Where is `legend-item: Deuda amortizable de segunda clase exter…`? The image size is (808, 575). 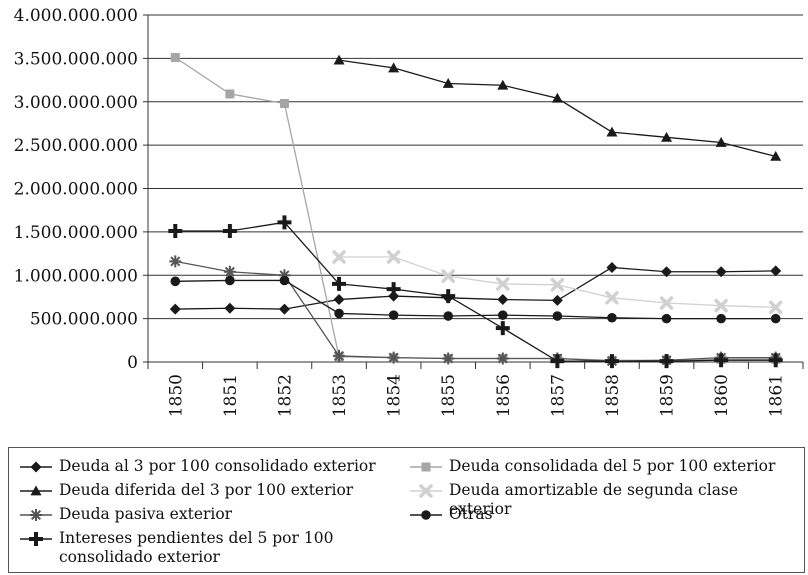 legend-item: Deuda amortizable de segunda clase exter… is located at coordinates (606, 500).